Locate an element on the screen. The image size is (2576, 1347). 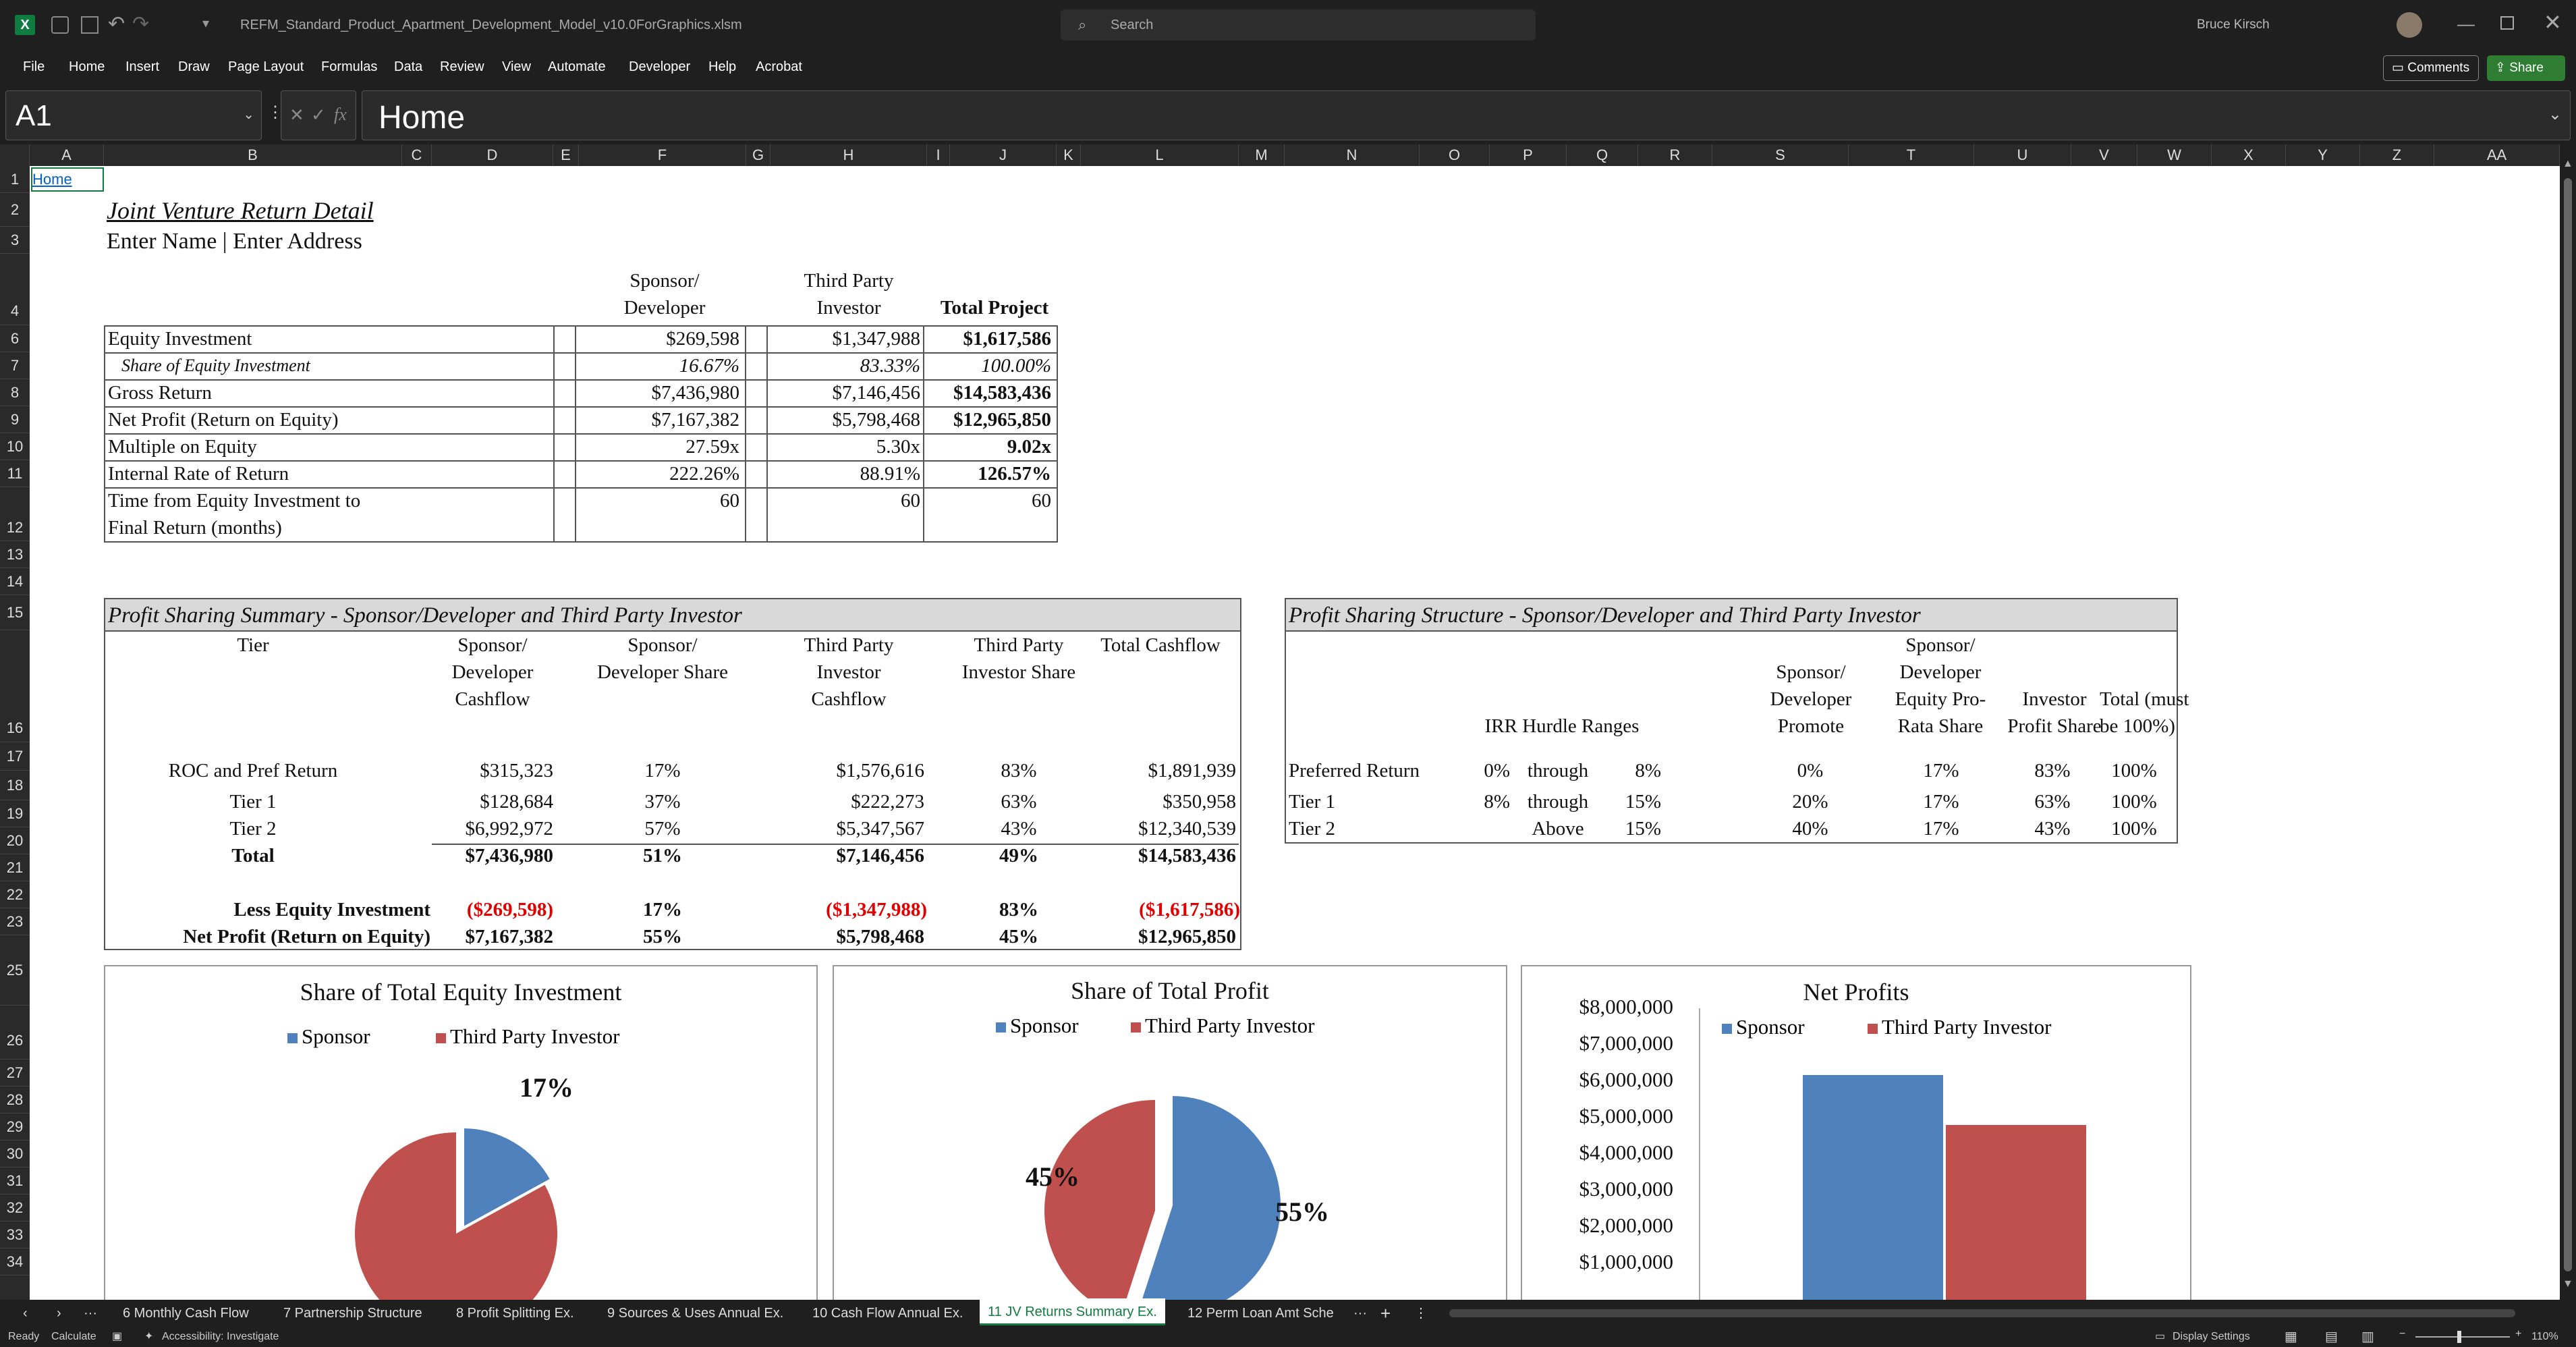
row-header: 4 is located at coordinates (15, 289).